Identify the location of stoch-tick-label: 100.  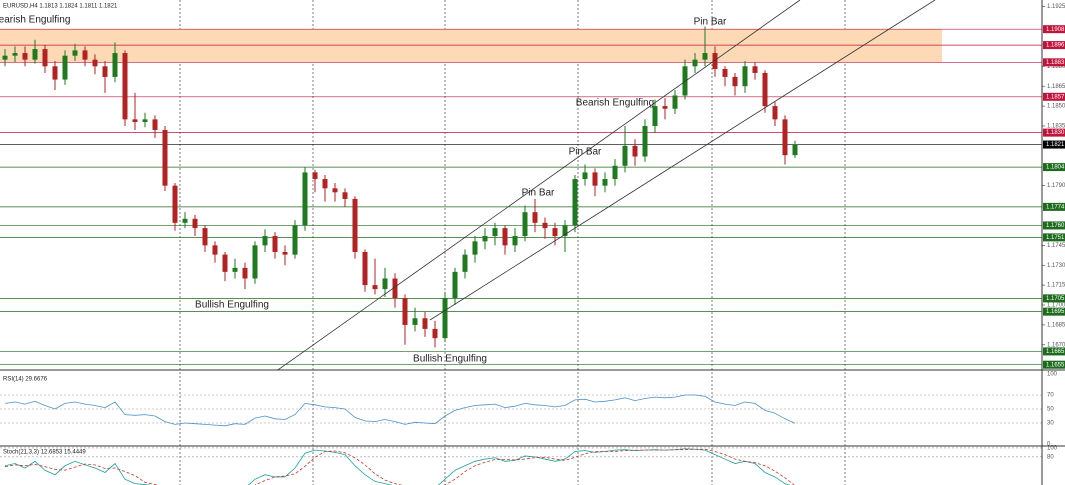
(1052, 448).